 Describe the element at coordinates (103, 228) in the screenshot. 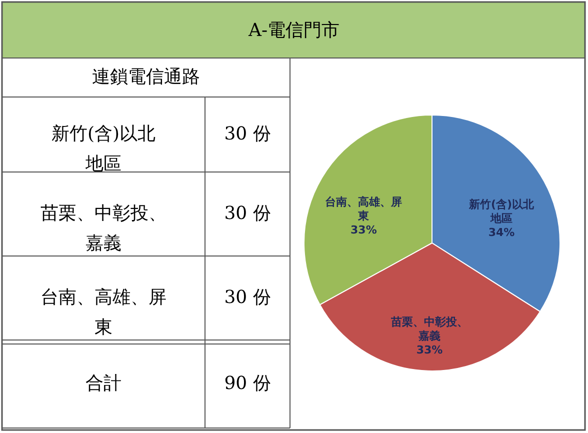

I see `text: 苗栗、中彰投、嘉義` at that location.